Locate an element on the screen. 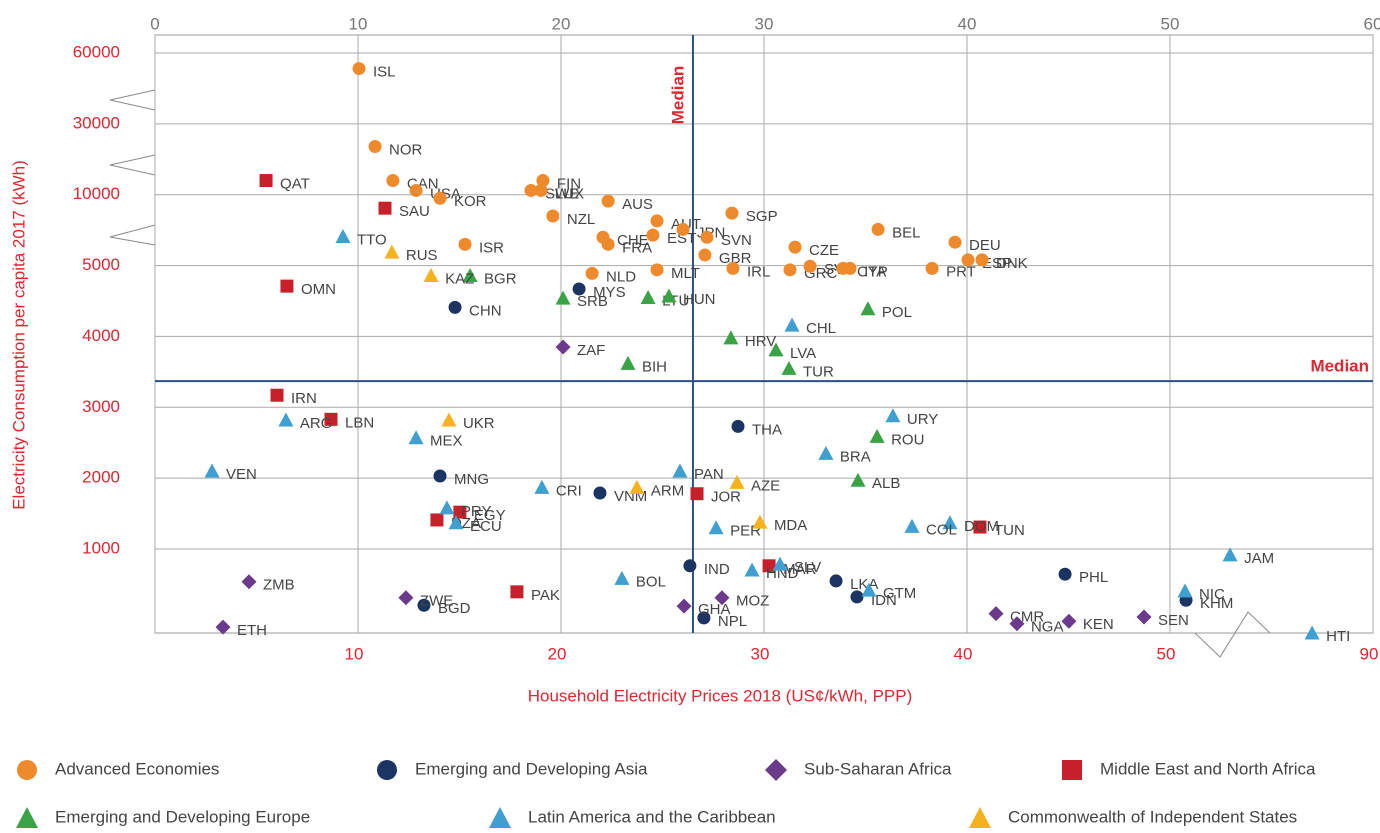 The height and width of the screenshot is (833, 1380). x-tick-label: 10 is located at coordinates (354, 653).